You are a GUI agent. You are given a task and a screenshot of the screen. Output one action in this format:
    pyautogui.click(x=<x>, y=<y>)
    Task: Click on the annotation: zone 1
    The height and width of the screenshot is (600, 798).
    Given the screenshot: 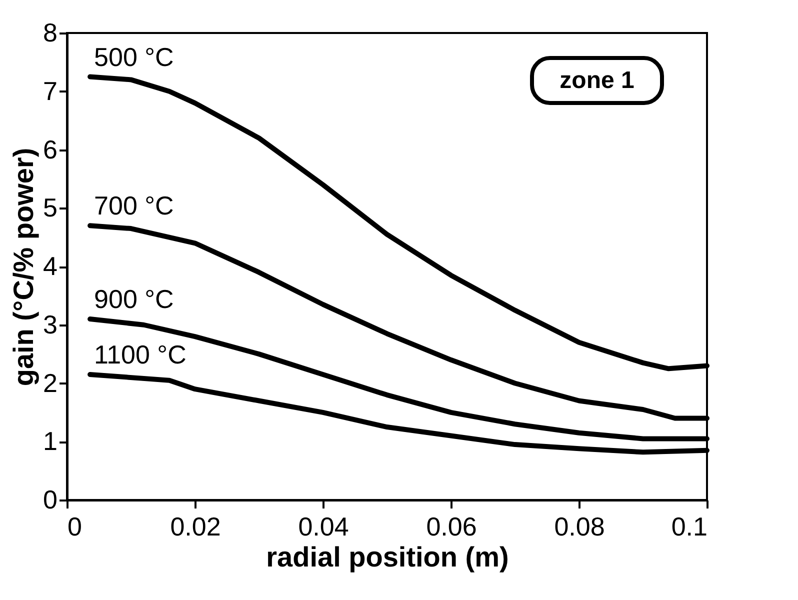 What is the action you would take?
    pyautogui.click(x=597, y=80)
    